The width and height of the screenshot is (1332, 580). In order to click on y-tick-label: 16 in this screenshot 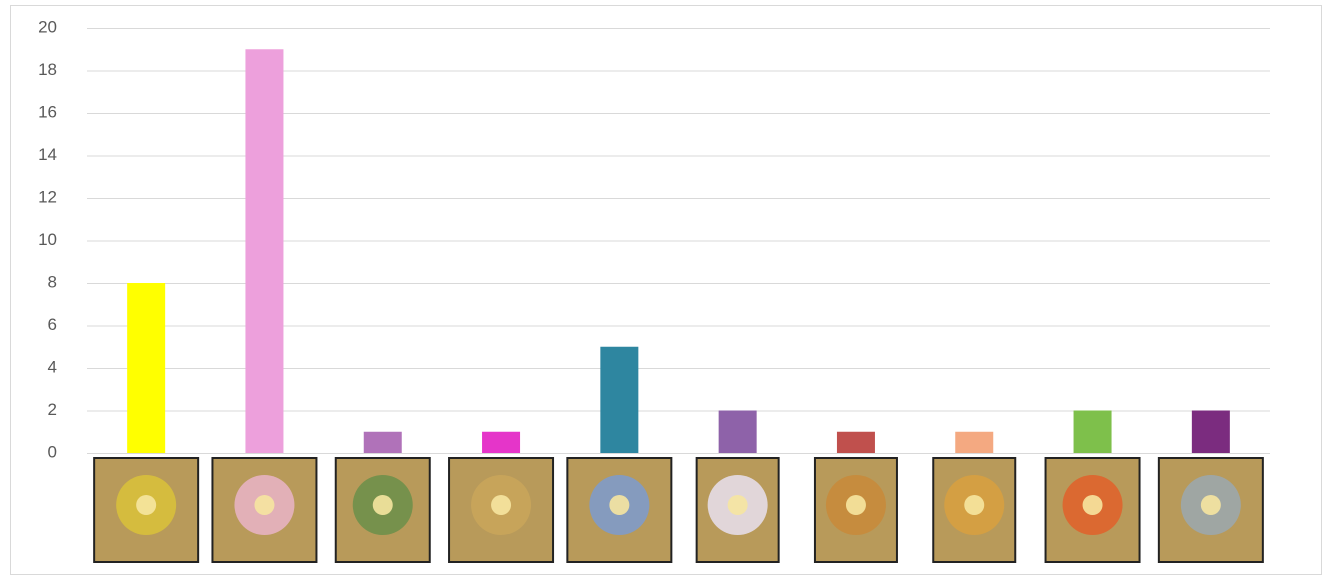, I will do `click(47, 111)`.